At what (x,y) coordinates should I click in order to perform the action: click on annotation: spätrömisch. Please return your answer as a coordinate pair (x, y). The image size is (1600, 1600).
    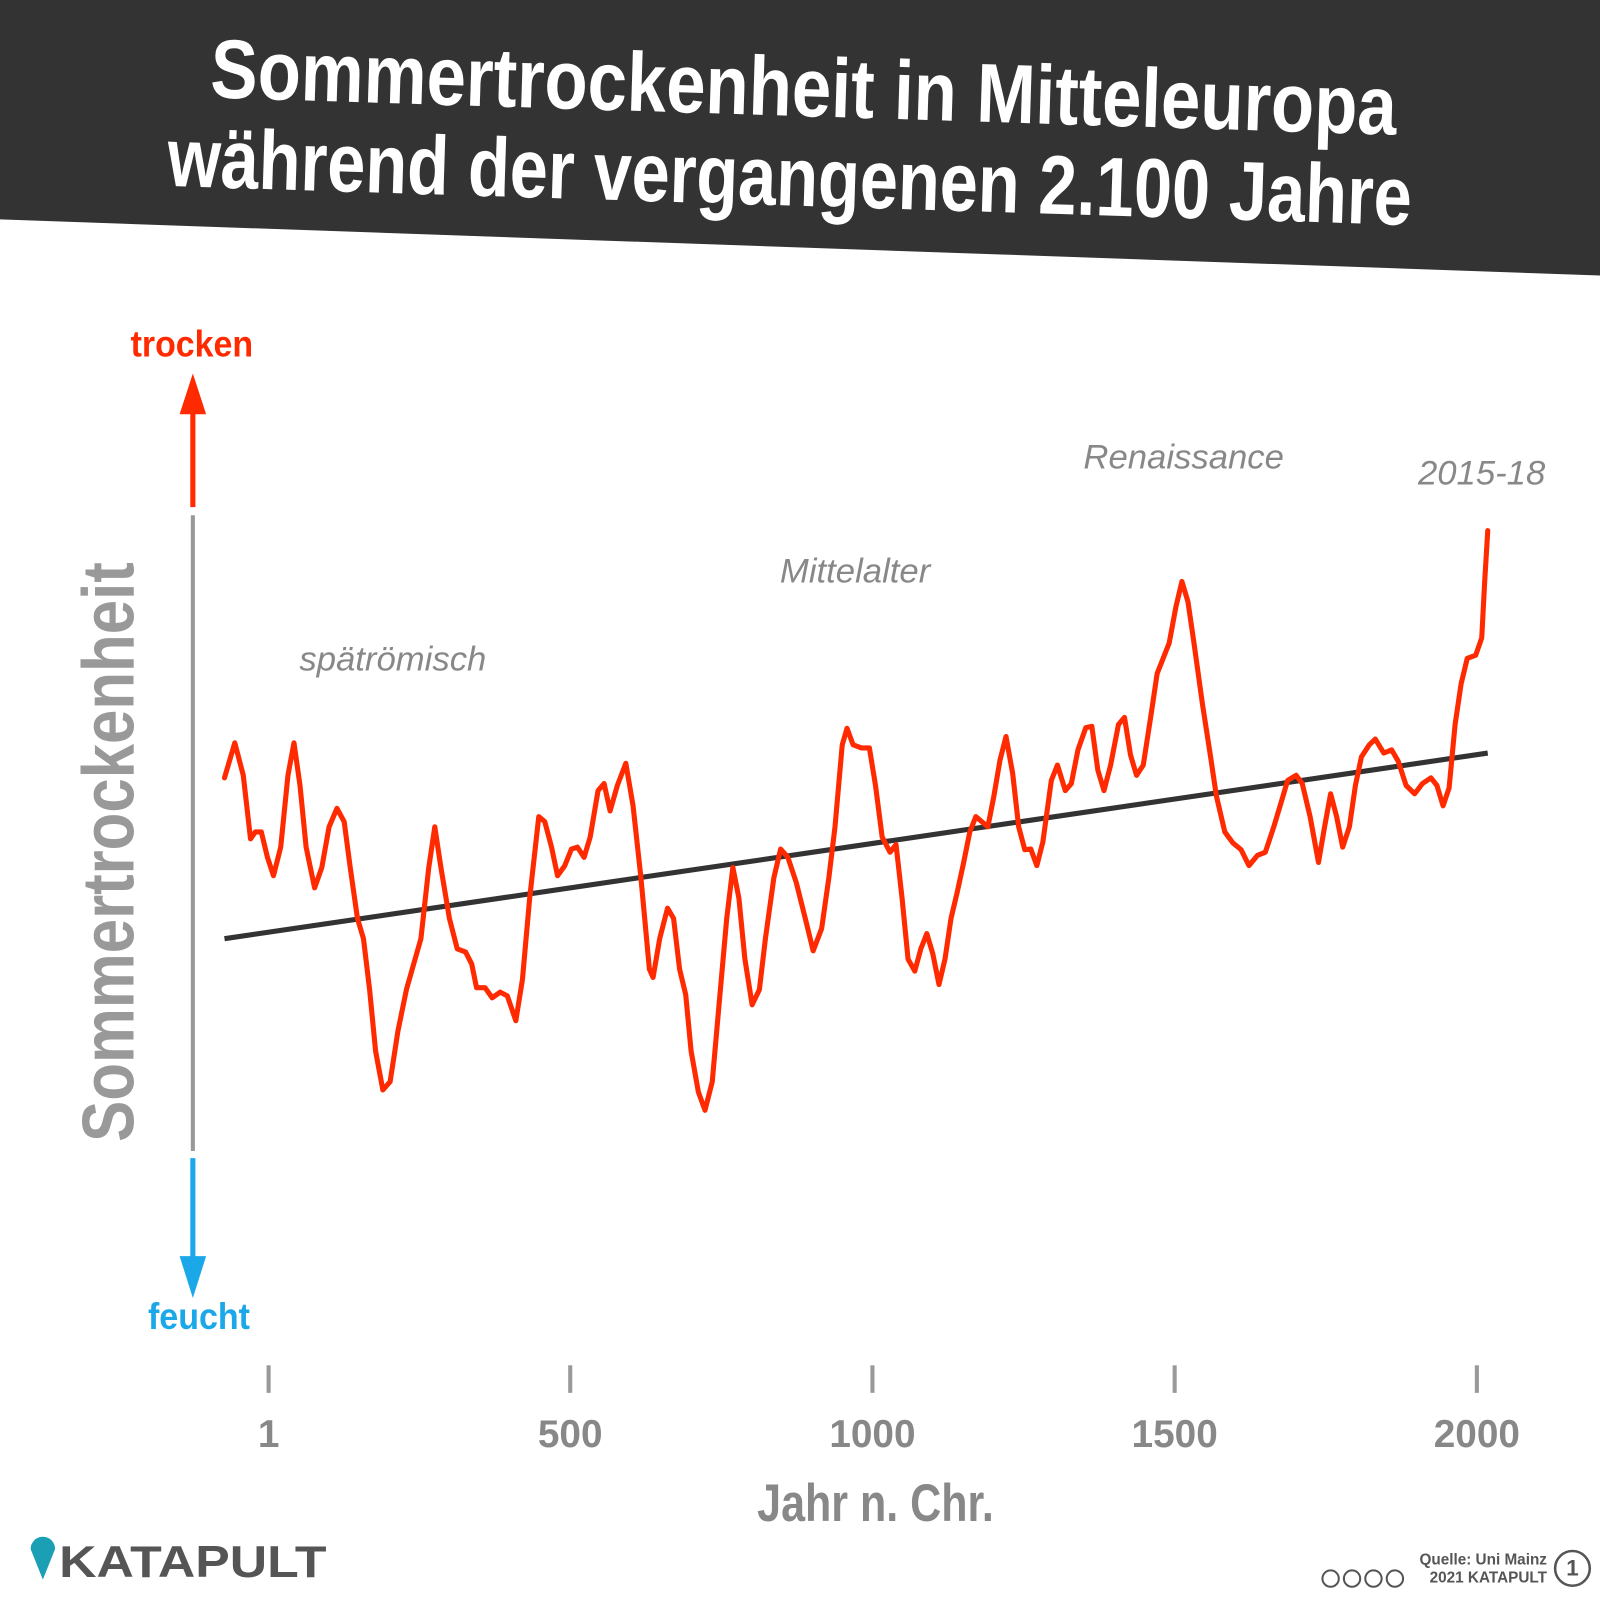
    Looking at the image, I should click on (392, 659).